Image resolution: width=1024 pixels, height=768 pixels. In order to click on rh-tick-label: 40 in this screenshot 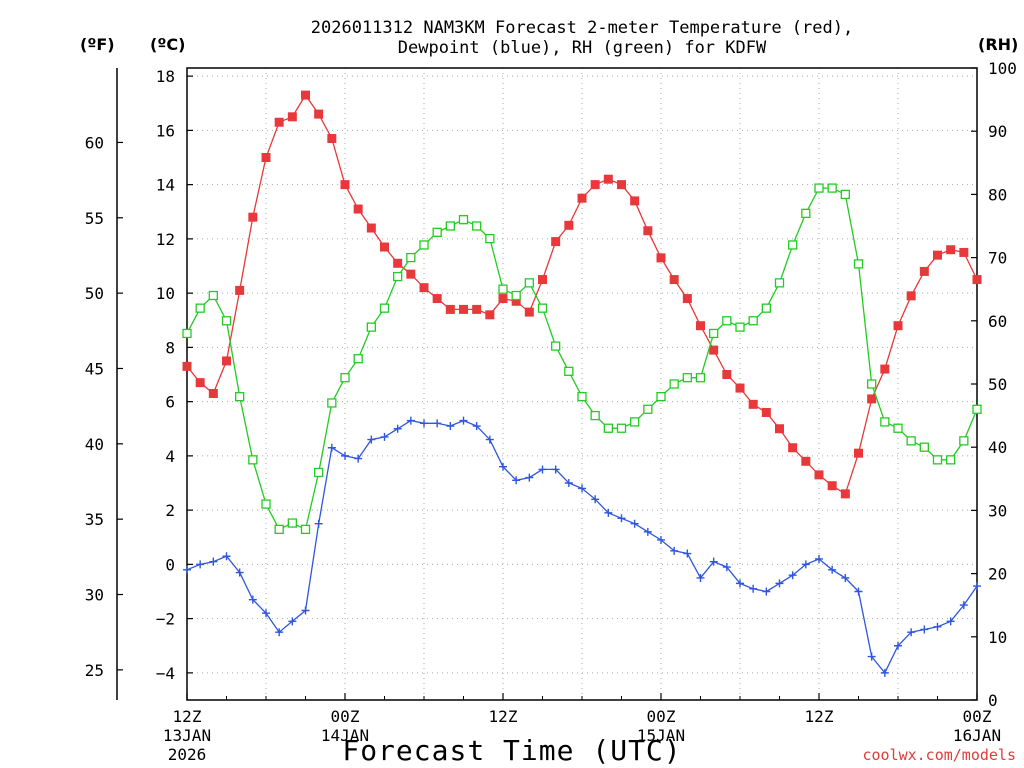, I will do `click(997, 447)`.